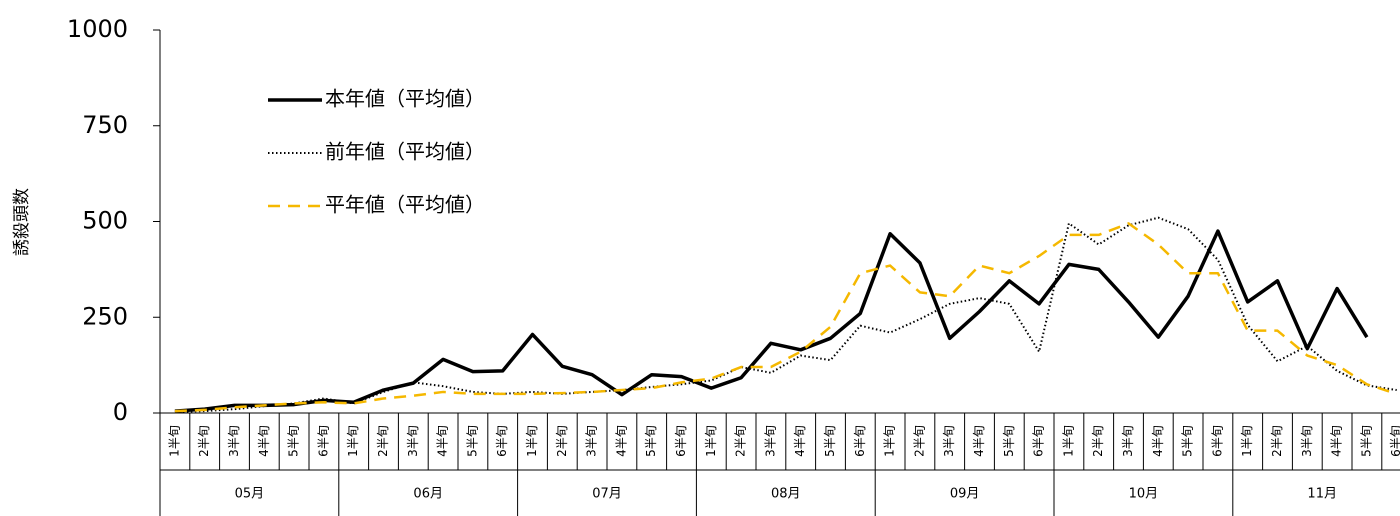 This screenshot has height=516, width=1400. Describe the element at coordinates (105, 221) in the screenshot. I see `y-tick-label: 500` at that location.